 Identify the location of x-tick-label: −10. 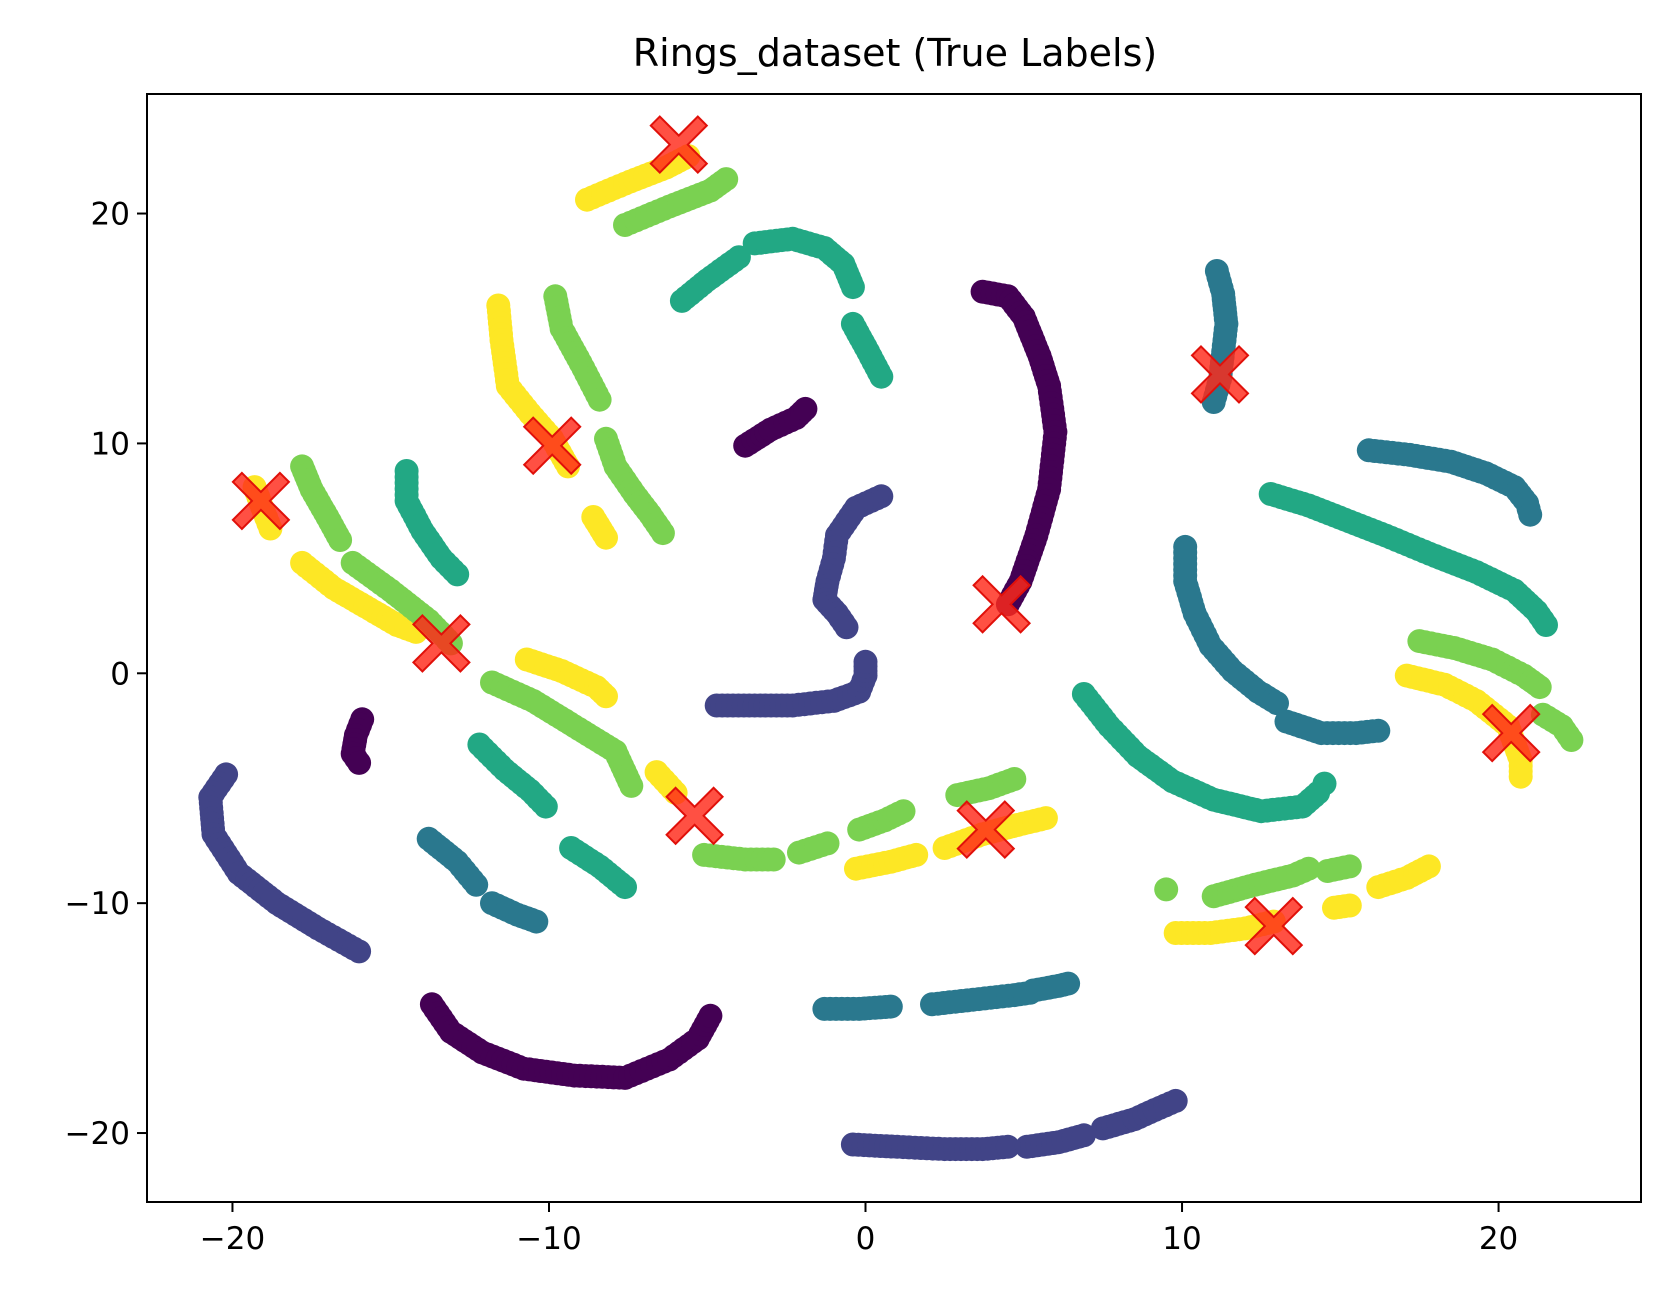
(548, 1239).